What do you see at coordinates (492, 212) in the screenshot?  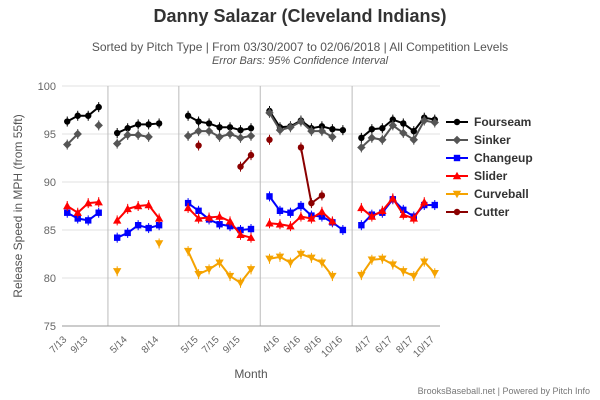 I see `legend-label: Cutter` at bounding box center [492, 212].